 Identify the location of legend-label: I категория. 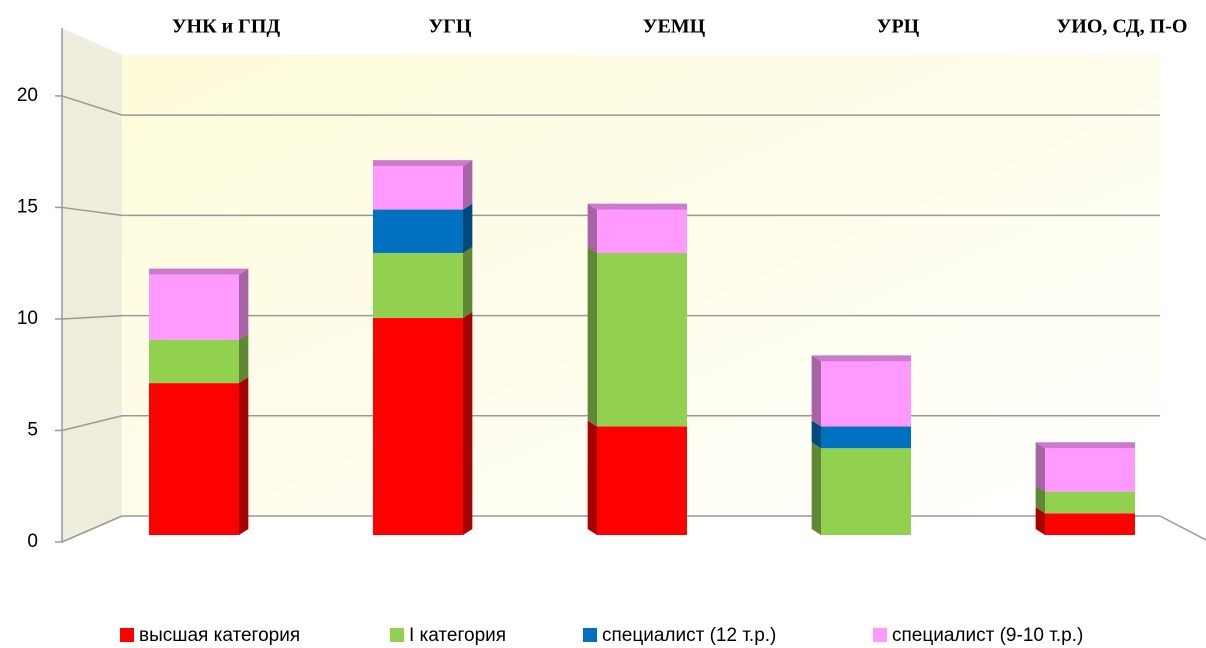
(457, 635).